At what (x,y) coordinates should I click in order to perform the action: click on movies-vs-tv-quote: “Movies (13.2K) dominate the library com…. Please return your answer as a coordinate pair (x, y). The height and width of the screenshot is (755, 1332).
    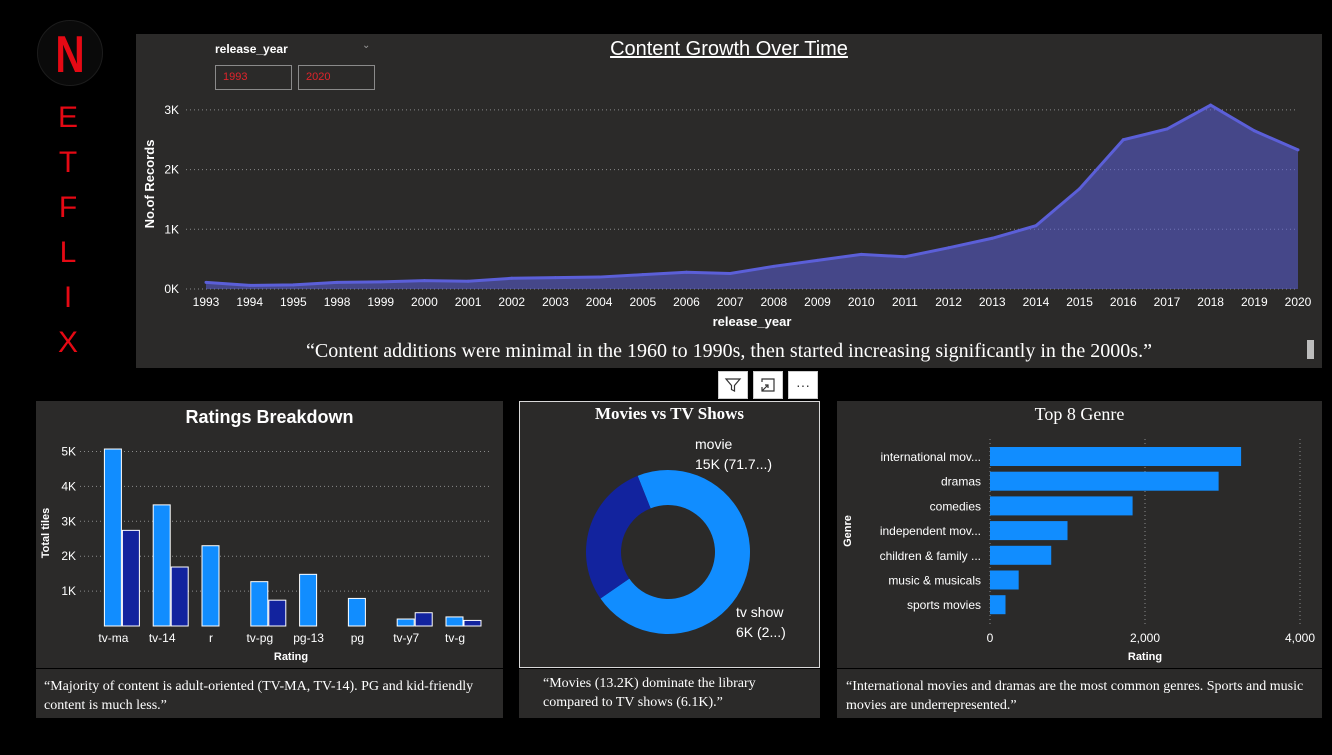
    Looking at the image, I should click on (649, 693).